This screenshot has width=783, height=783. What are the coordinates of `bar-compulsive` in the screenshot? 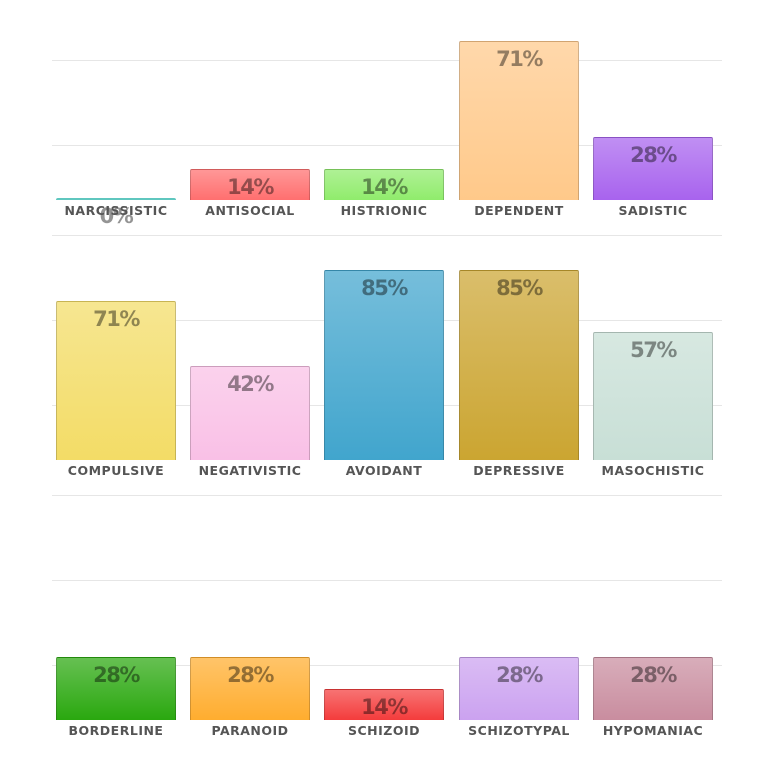 It's located at (116, 380).